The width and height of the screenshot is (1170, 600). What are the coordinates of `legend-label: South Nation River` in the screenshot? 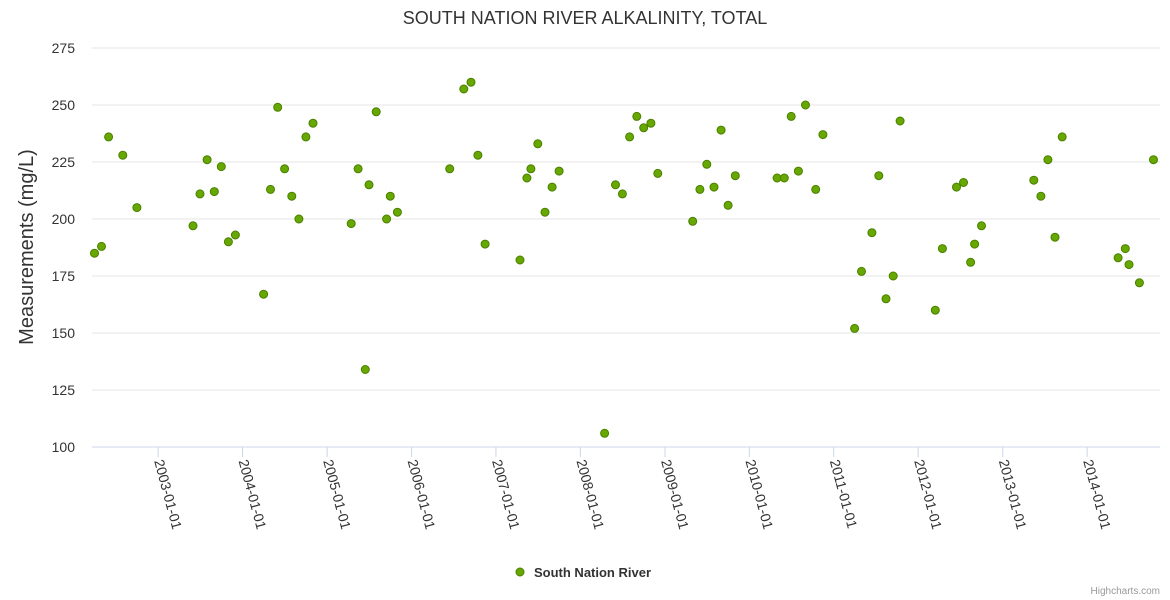 It's located at (592, 572).